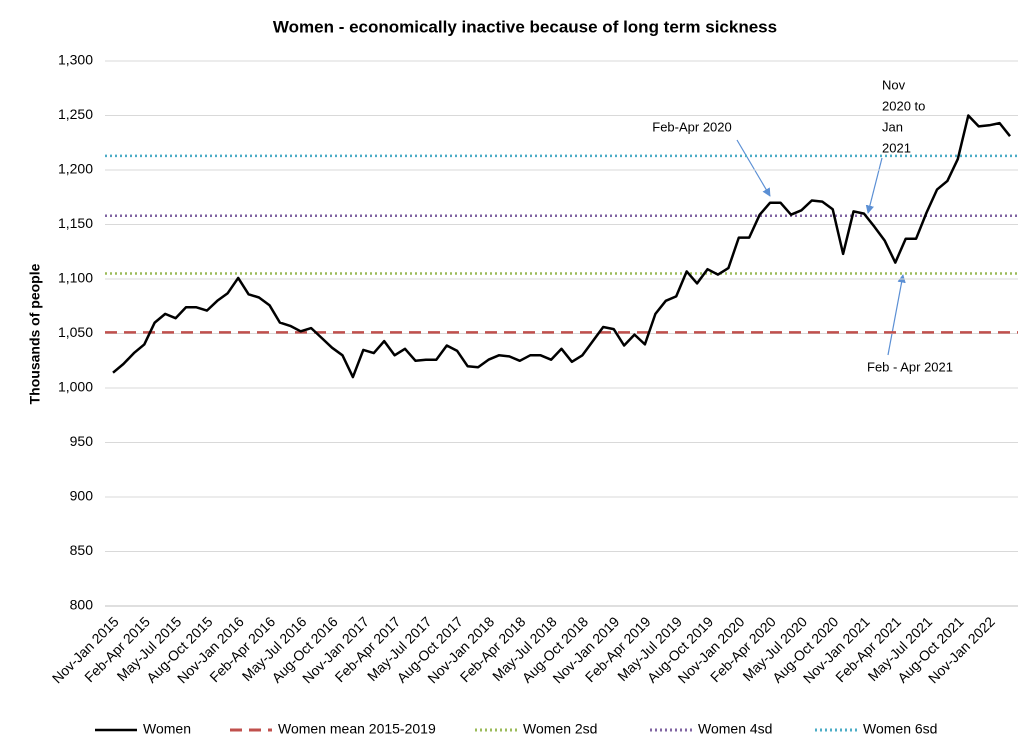  Describe the element at coordinates (892, 126) in the screenshot. I see `annotation: Jan` at that location.